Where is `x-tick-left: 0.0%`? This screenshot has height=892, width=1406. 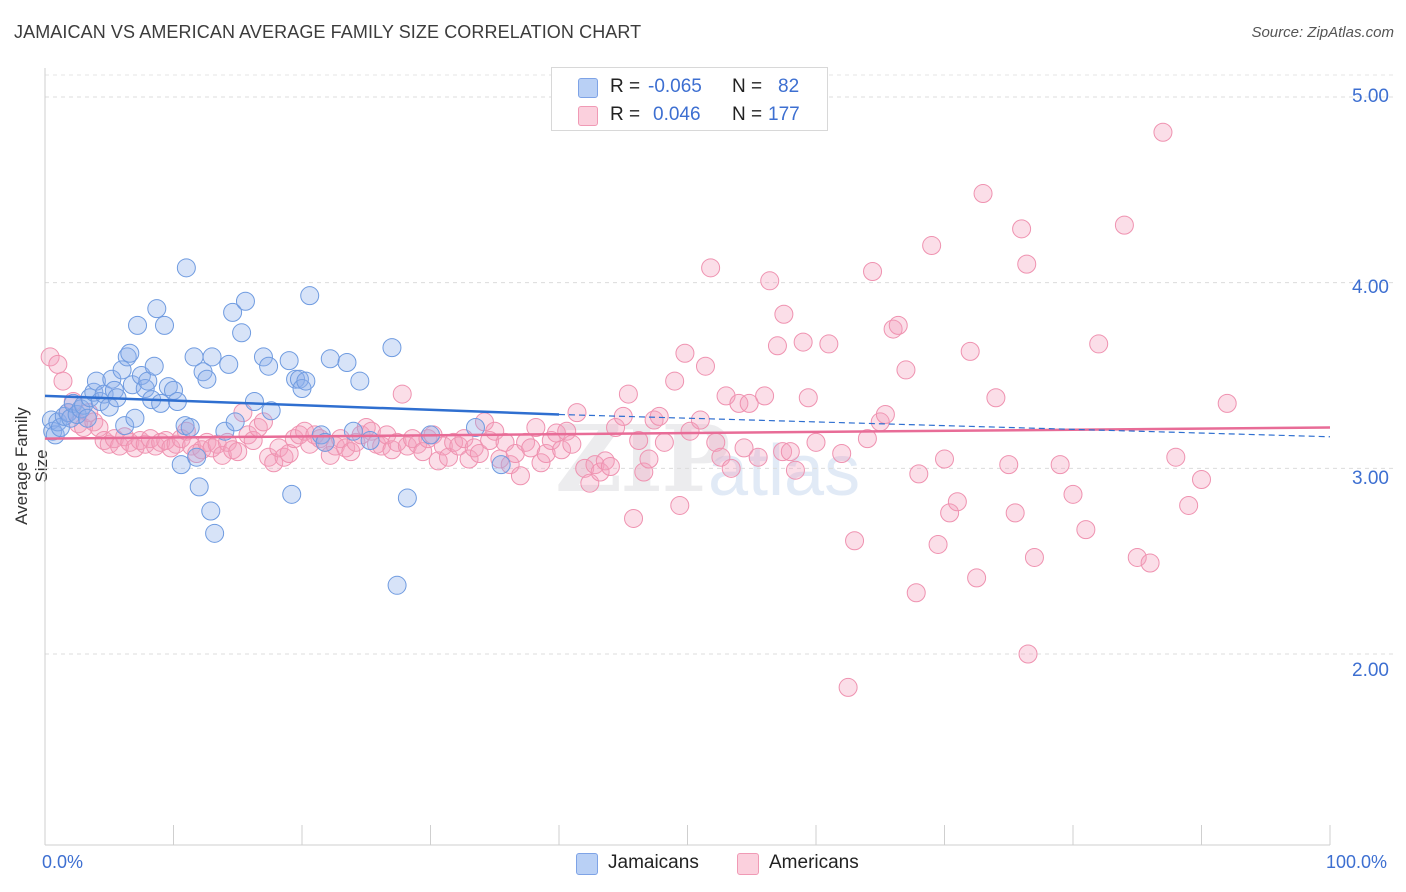 x-tick-left: 0.0% is located at coordinates (63, 862).